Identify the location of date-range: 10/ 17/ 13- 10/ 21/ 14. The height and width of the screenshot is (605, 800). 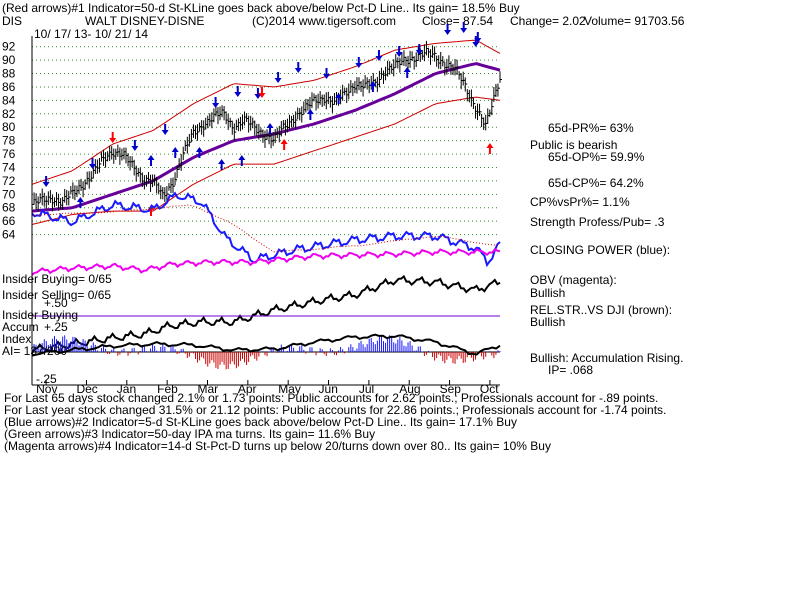
(91, 34).